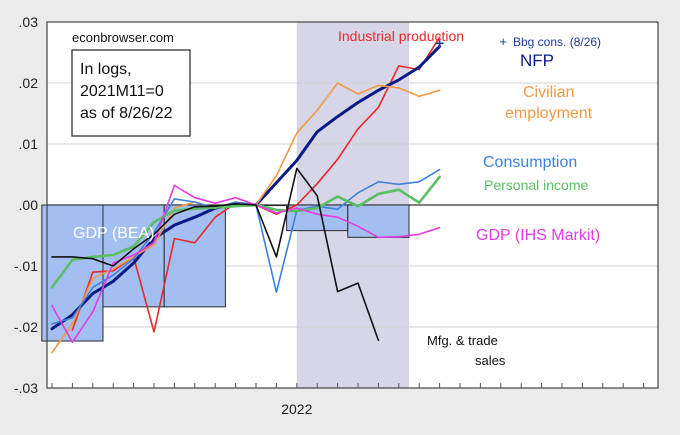 The image size is (680, 435). I want to click on note-box, so click(131, 93).